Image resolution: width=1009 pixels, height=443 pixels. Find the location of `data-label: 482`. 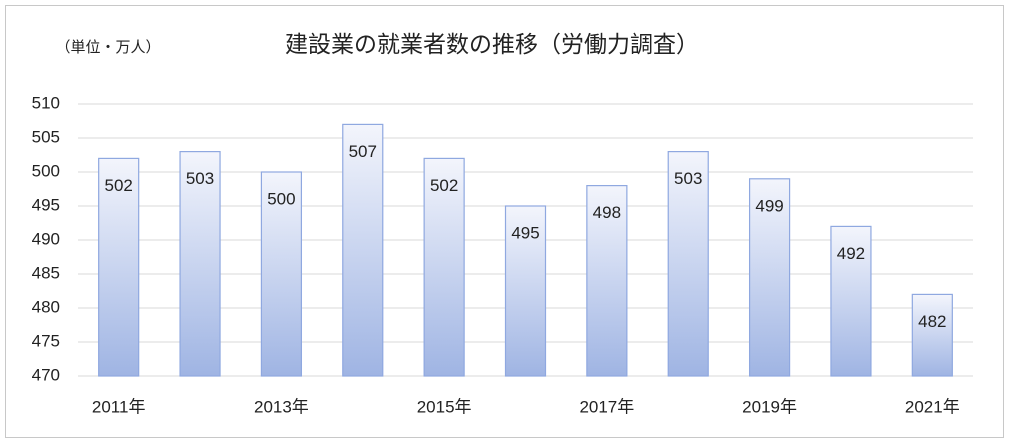

data-label: 482 is located at coordinates (932, 321).